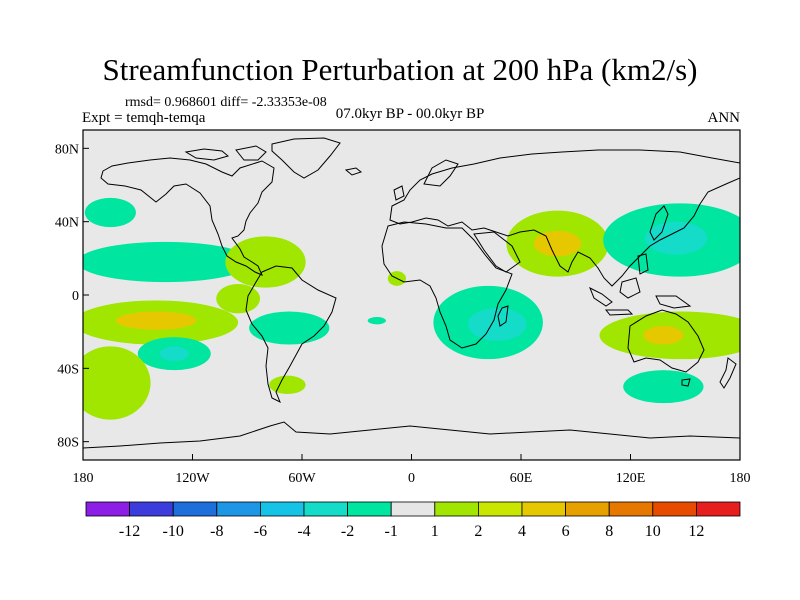  I want to click on anomaly-s-indian-neg-core, so click(497, 324).